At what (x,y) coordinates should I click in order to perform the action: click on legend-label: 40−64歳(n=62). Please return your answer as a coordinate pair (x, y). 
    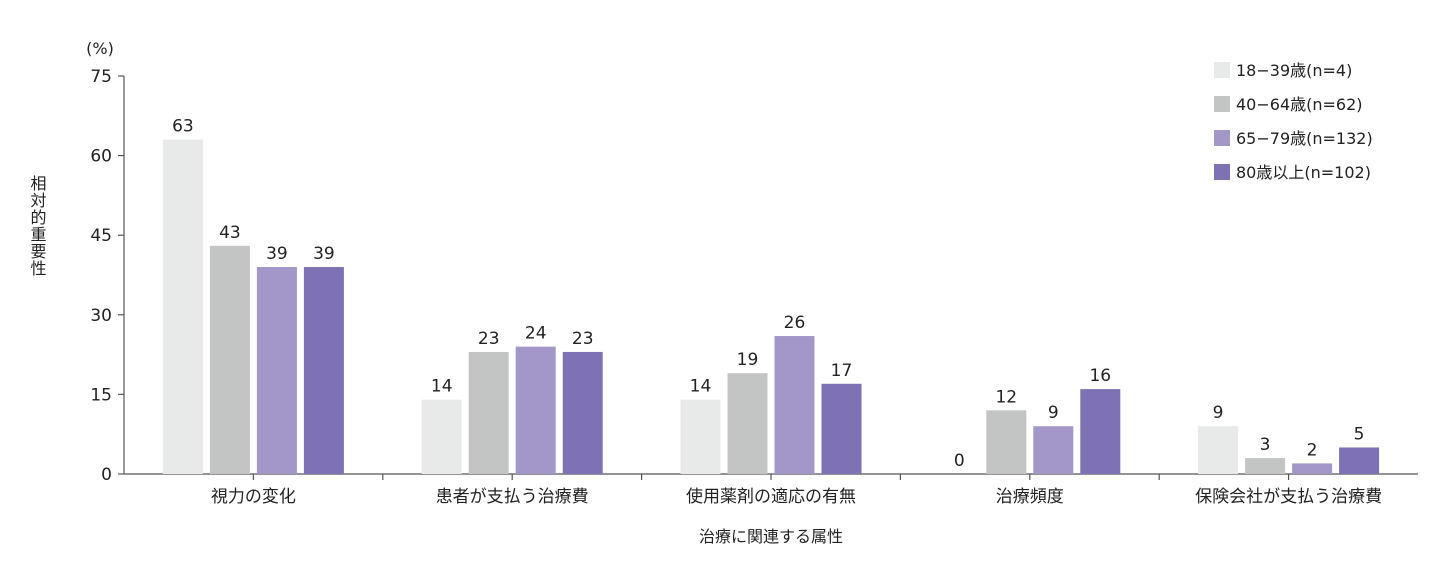
    Looking at the image, I should click on (1299, 104).